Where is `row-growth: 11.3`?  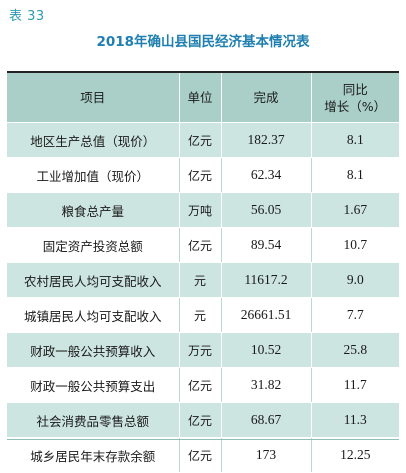 row-growth: 11.3 is located at coordinates (355, 420).